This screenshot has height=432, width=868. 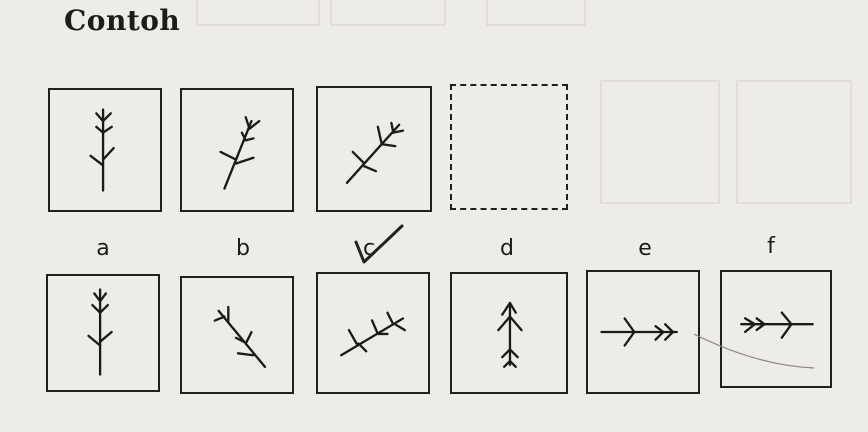 I want to click on option-box-c, so click(x=373, y=333).